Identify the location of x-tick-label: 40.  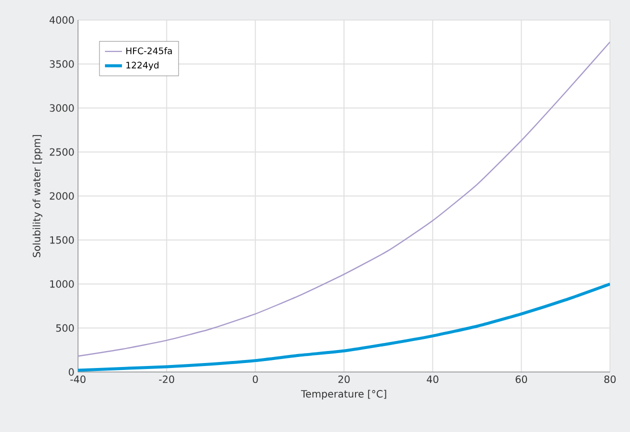
(432, 380).